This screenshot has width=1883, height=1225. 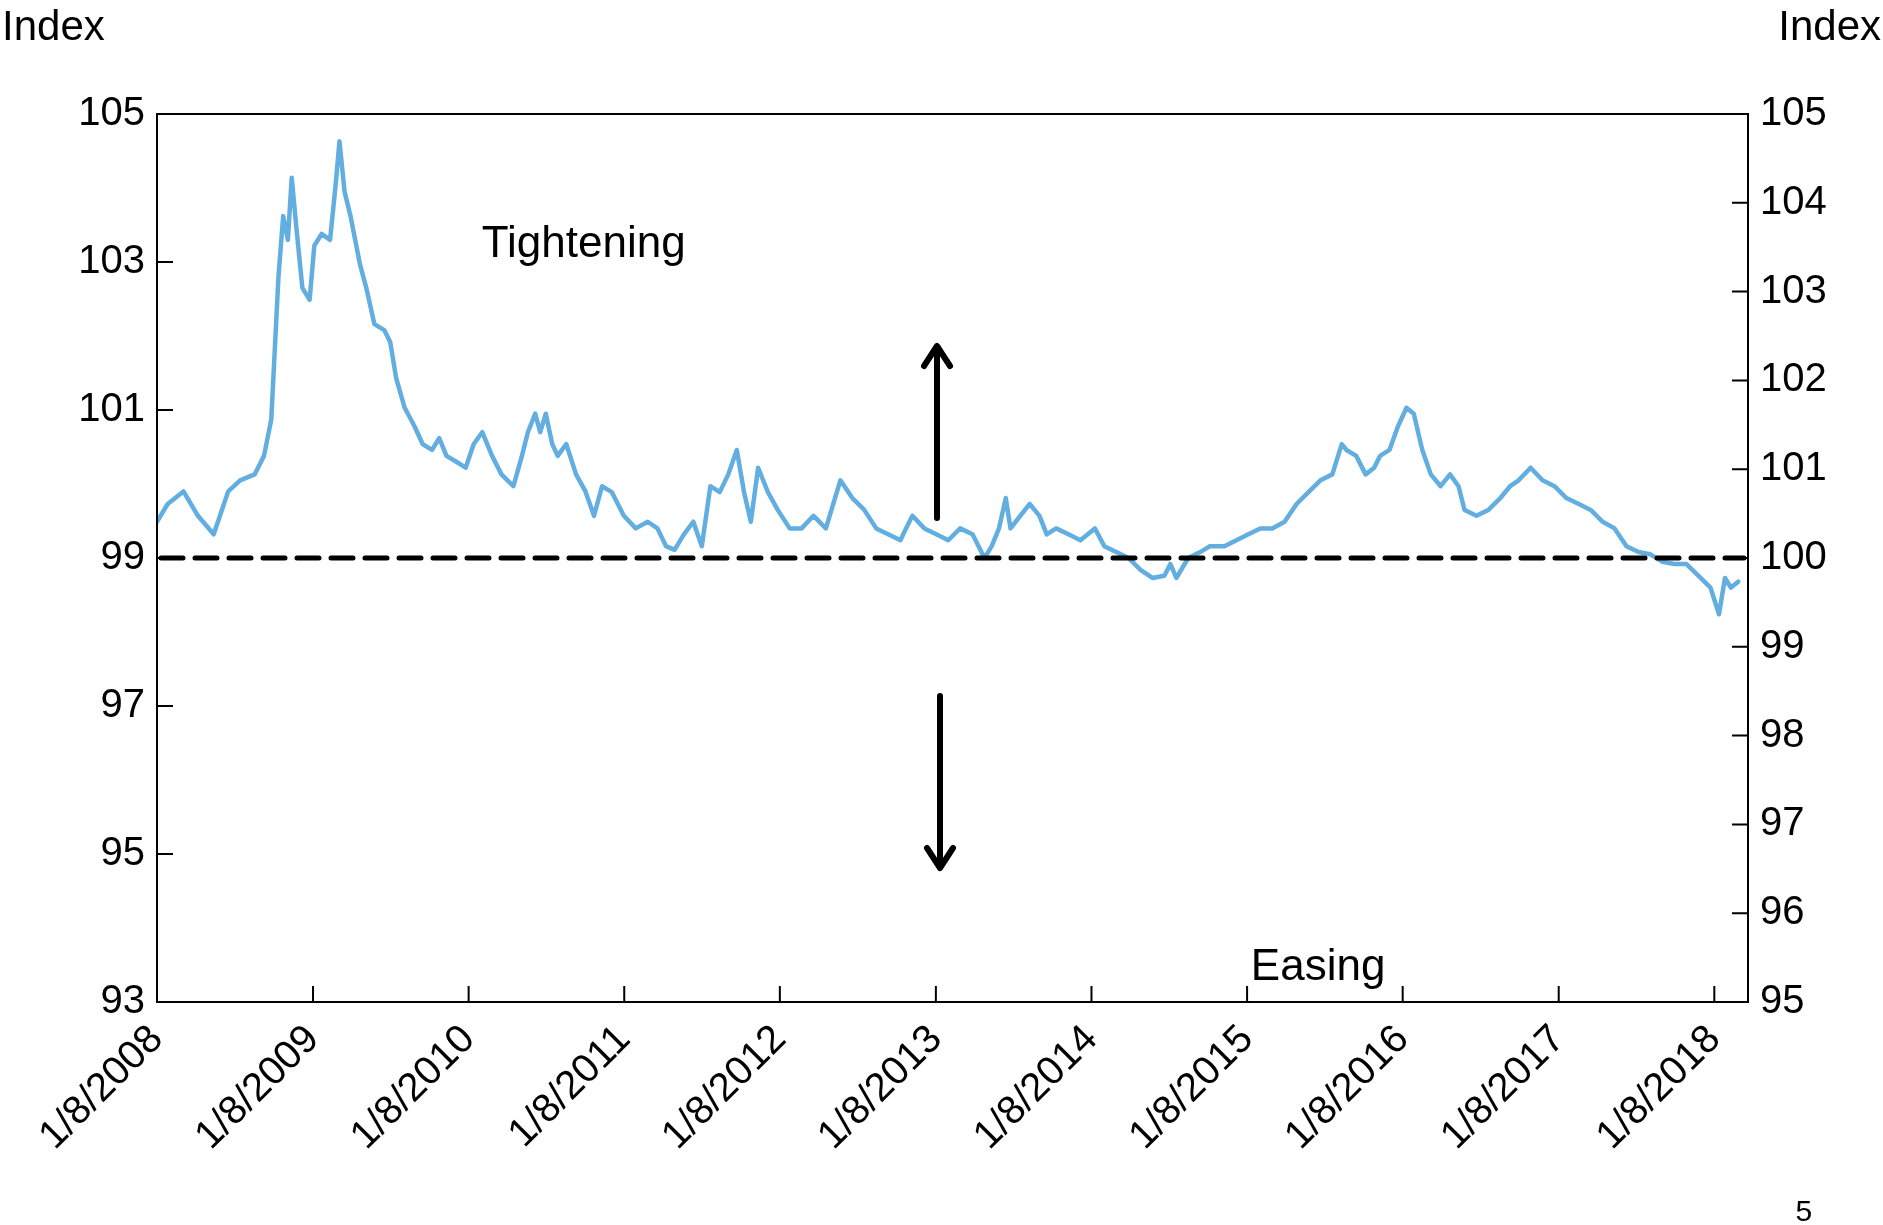 I want to click on y2-tick-label: 105, so click(x=1793, y=111).